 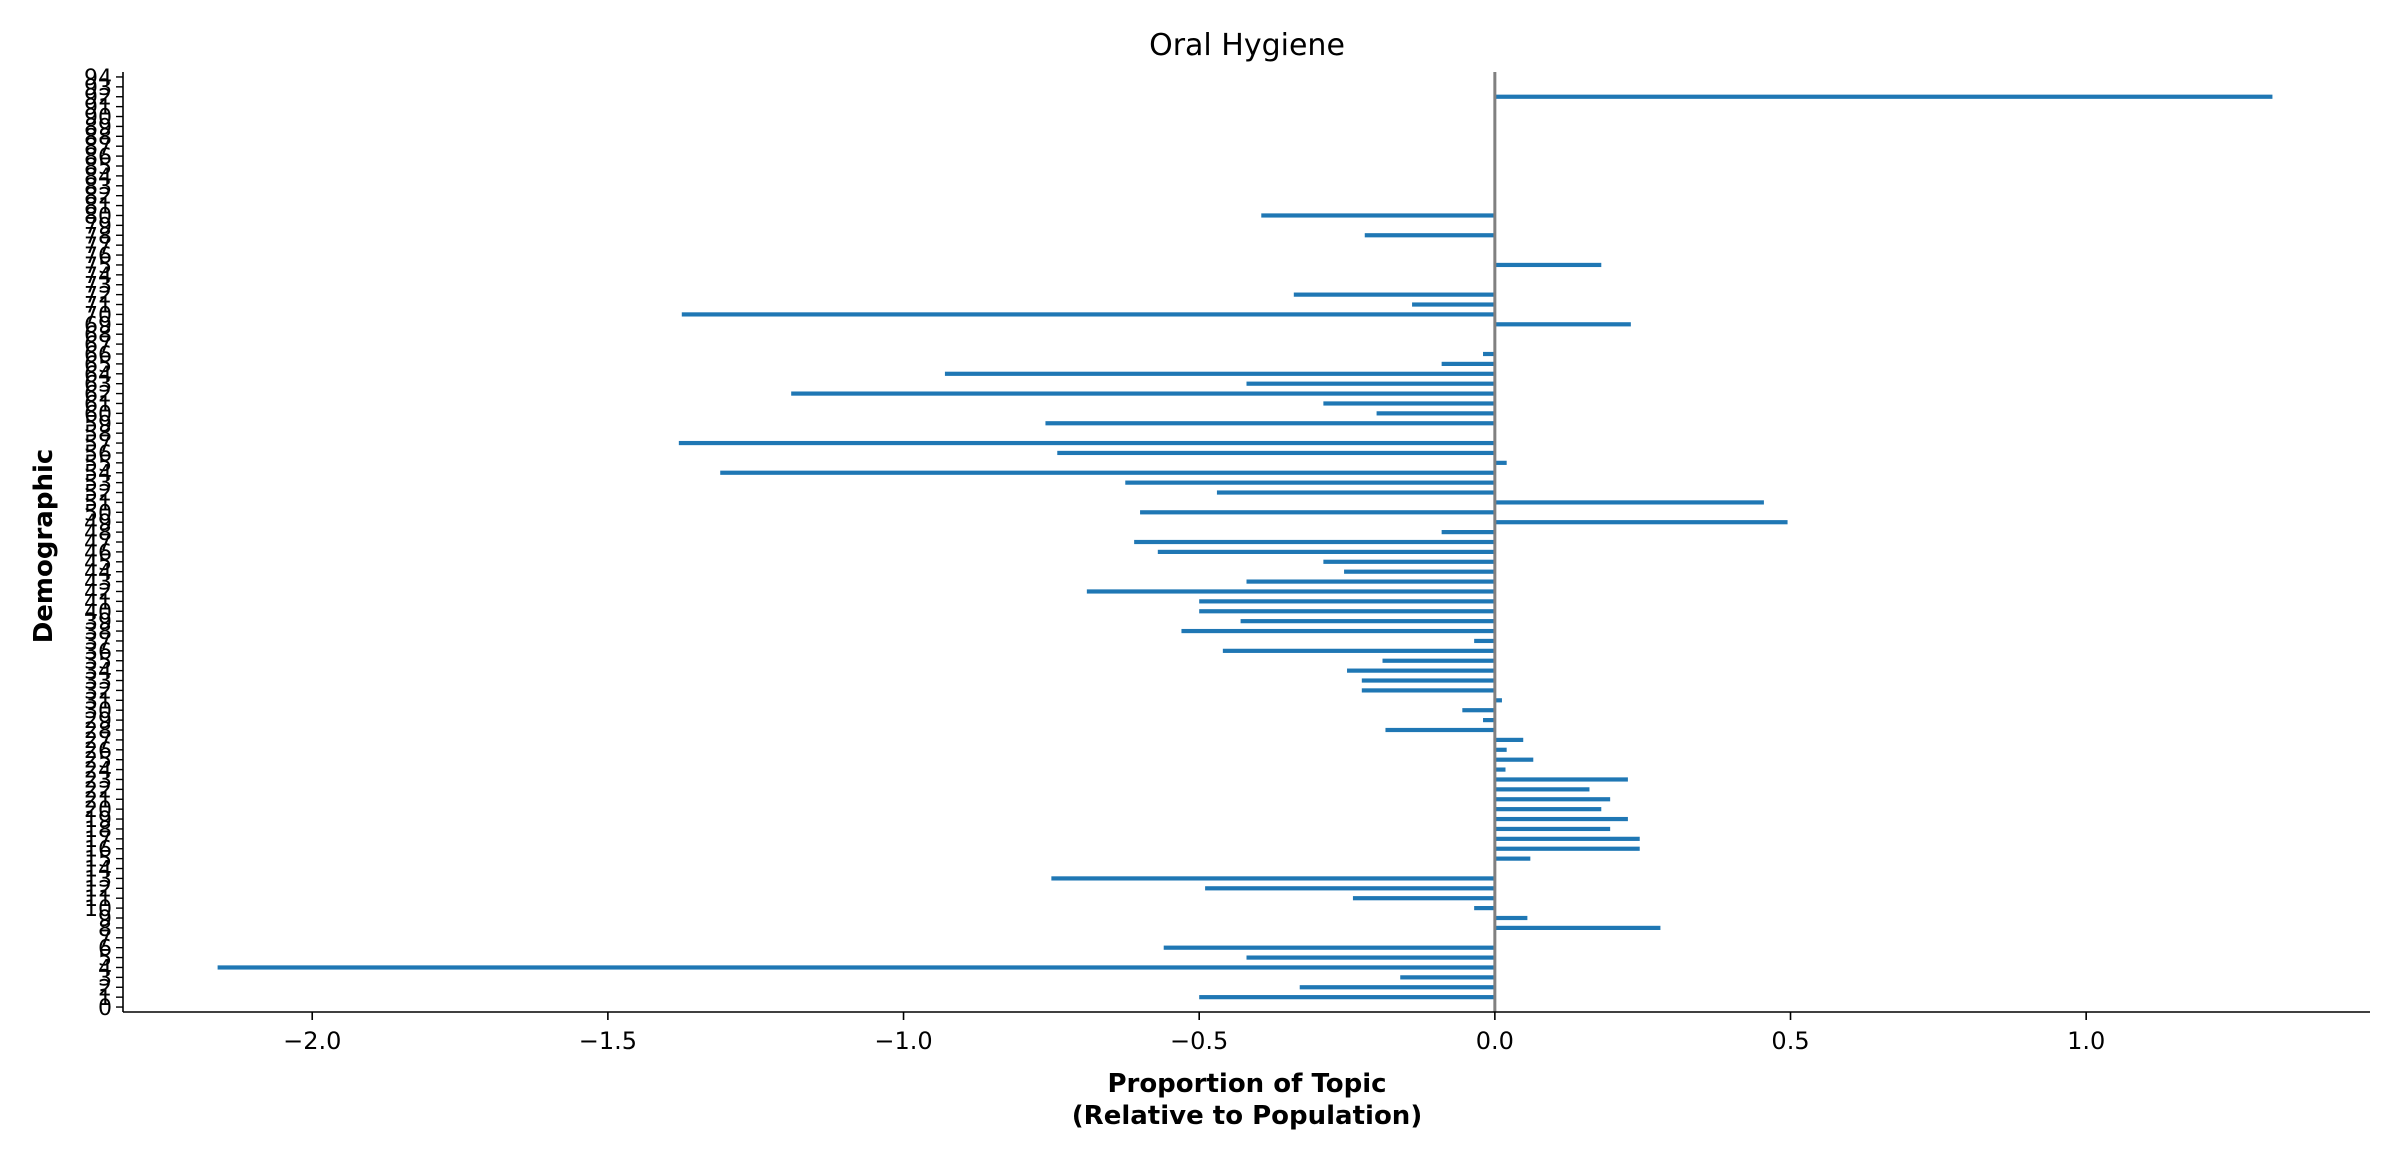 What do you see at coordinates (98, 78) in the screenshot?
I see `y-tick-label: 94` at bounding box center [98, 78].